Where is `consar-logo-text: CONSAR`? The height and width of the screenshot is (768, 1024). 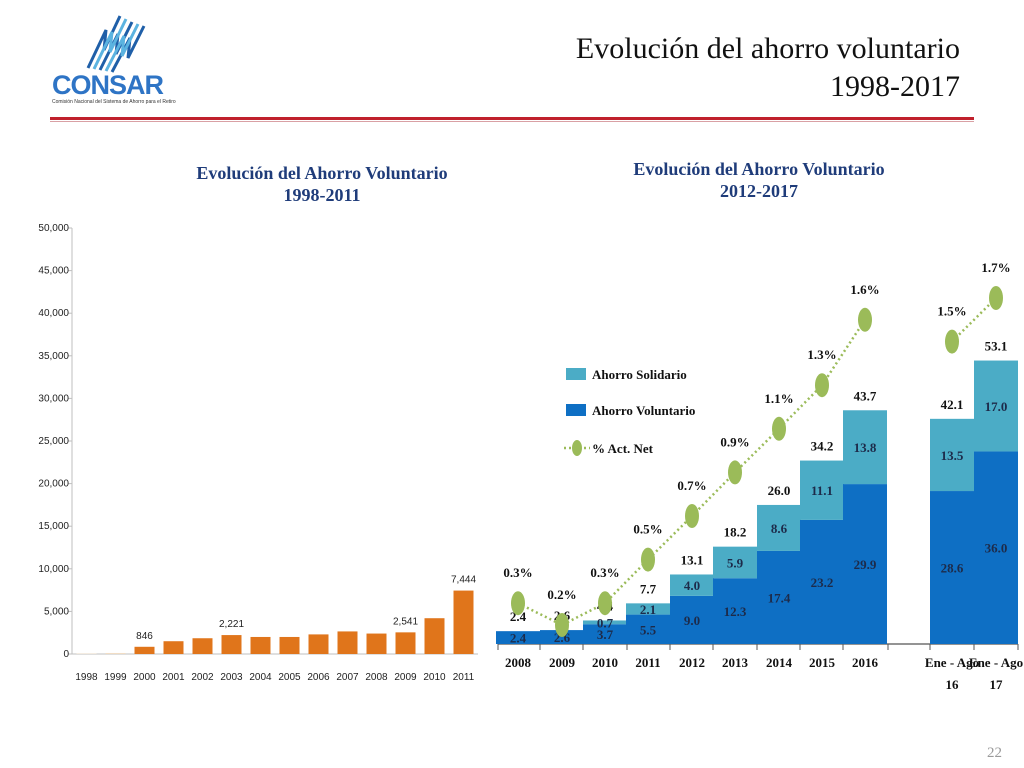
consar-logo-text: CONSAR is located at coordinates (108, 85).